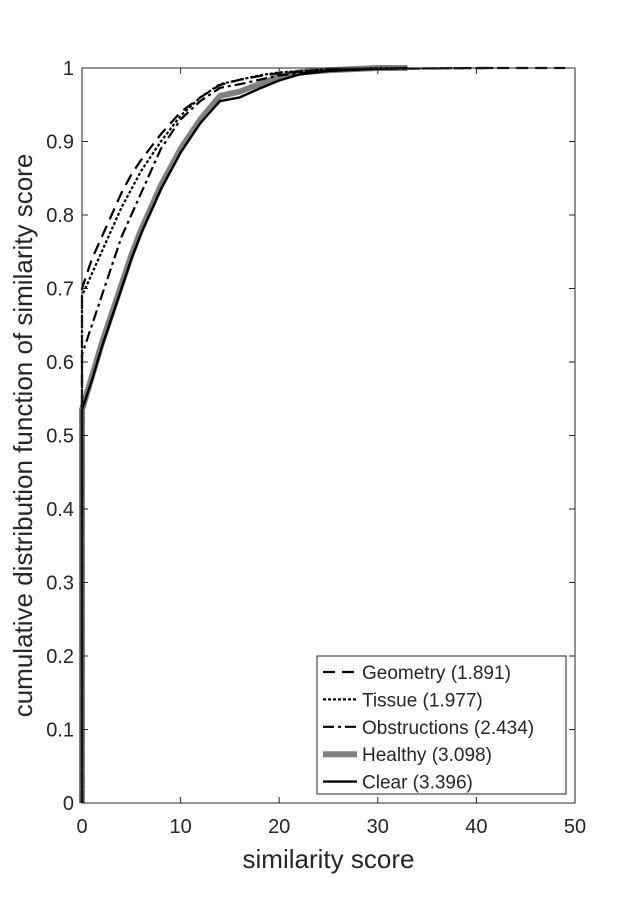 Image resolution: width=635 pixels, height=903 pixels. Describe the element at coordinates (81, 827) in the screenshot. I see `x-tick-label: 0` at that location.